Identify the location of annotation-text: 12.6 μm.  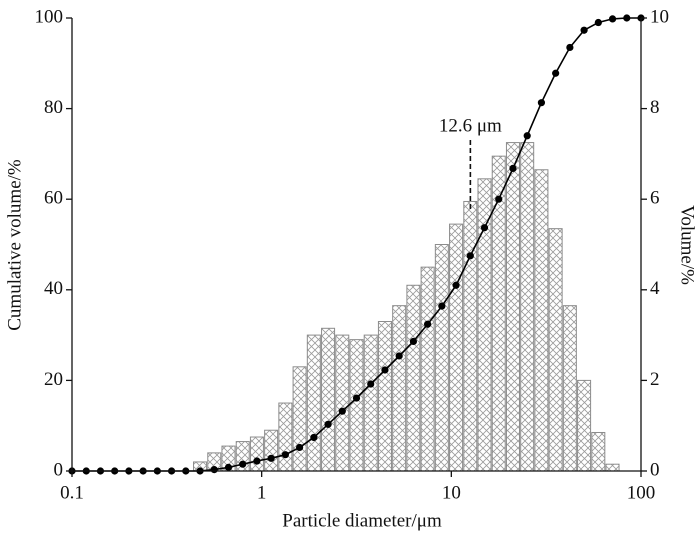
(470, 125).